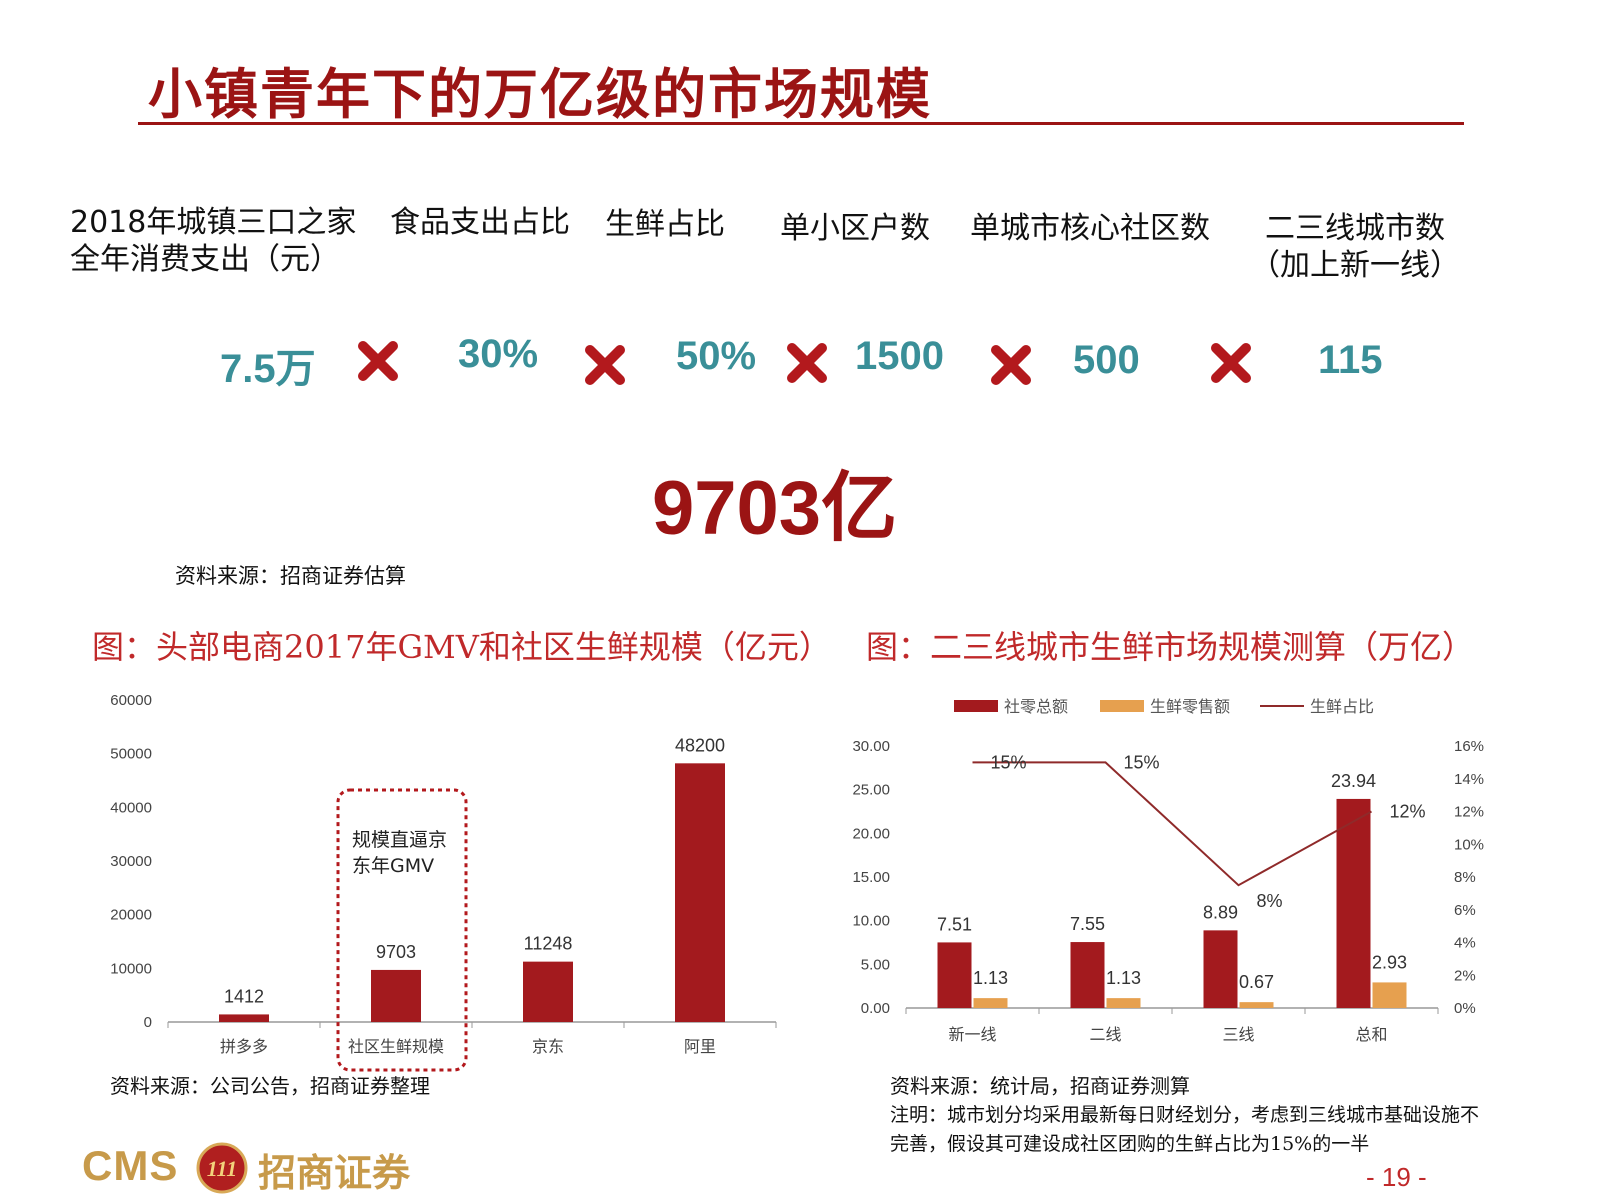 The width and height of the screenshot is (1600, 1200). I want to click on annotation-box, so click(402, 930).